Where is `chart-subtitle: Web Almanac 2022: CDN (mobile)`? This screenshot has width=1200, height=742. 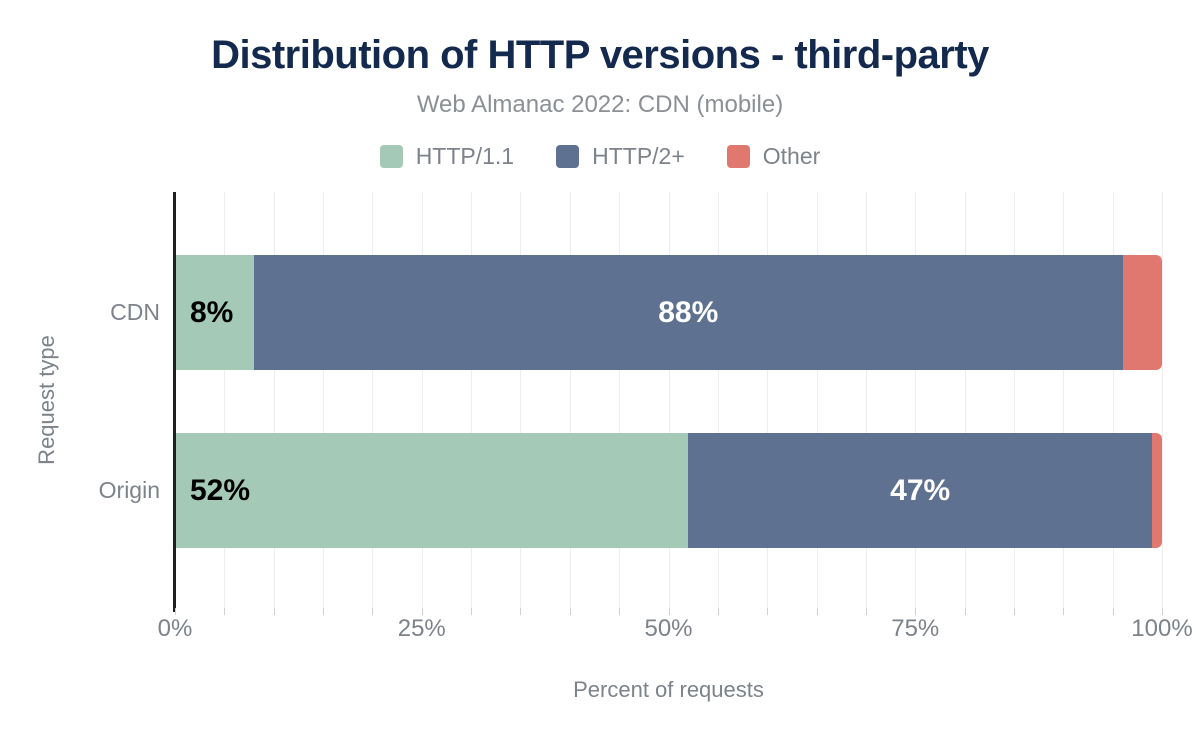 chart-subtitle: Web Almanac 2022: CDN (mobile) is located at coordinates (600, 104).